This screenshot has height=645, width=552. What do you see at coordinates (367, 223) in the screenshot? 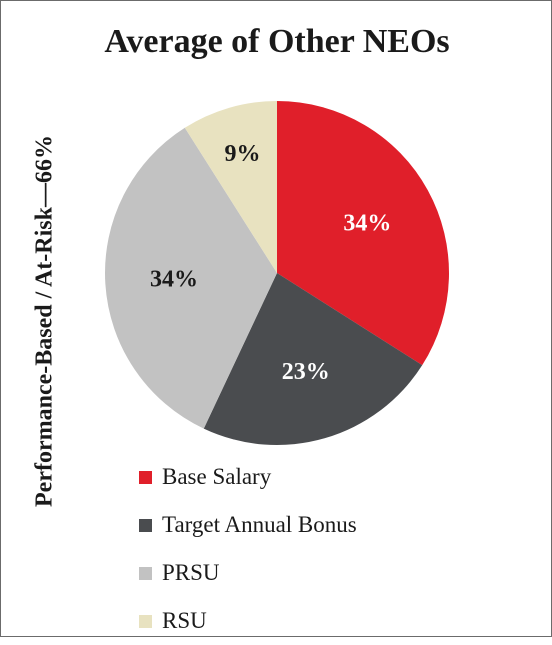
I see `slice-label-base-salary: 34%` at bounding box center [367, 223].